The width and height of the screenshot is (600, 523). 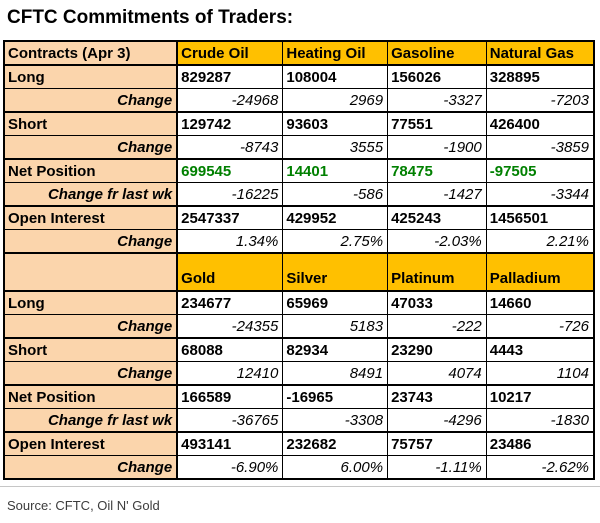 I want to click on value-cell: 1104, so click(x=540, y=373).